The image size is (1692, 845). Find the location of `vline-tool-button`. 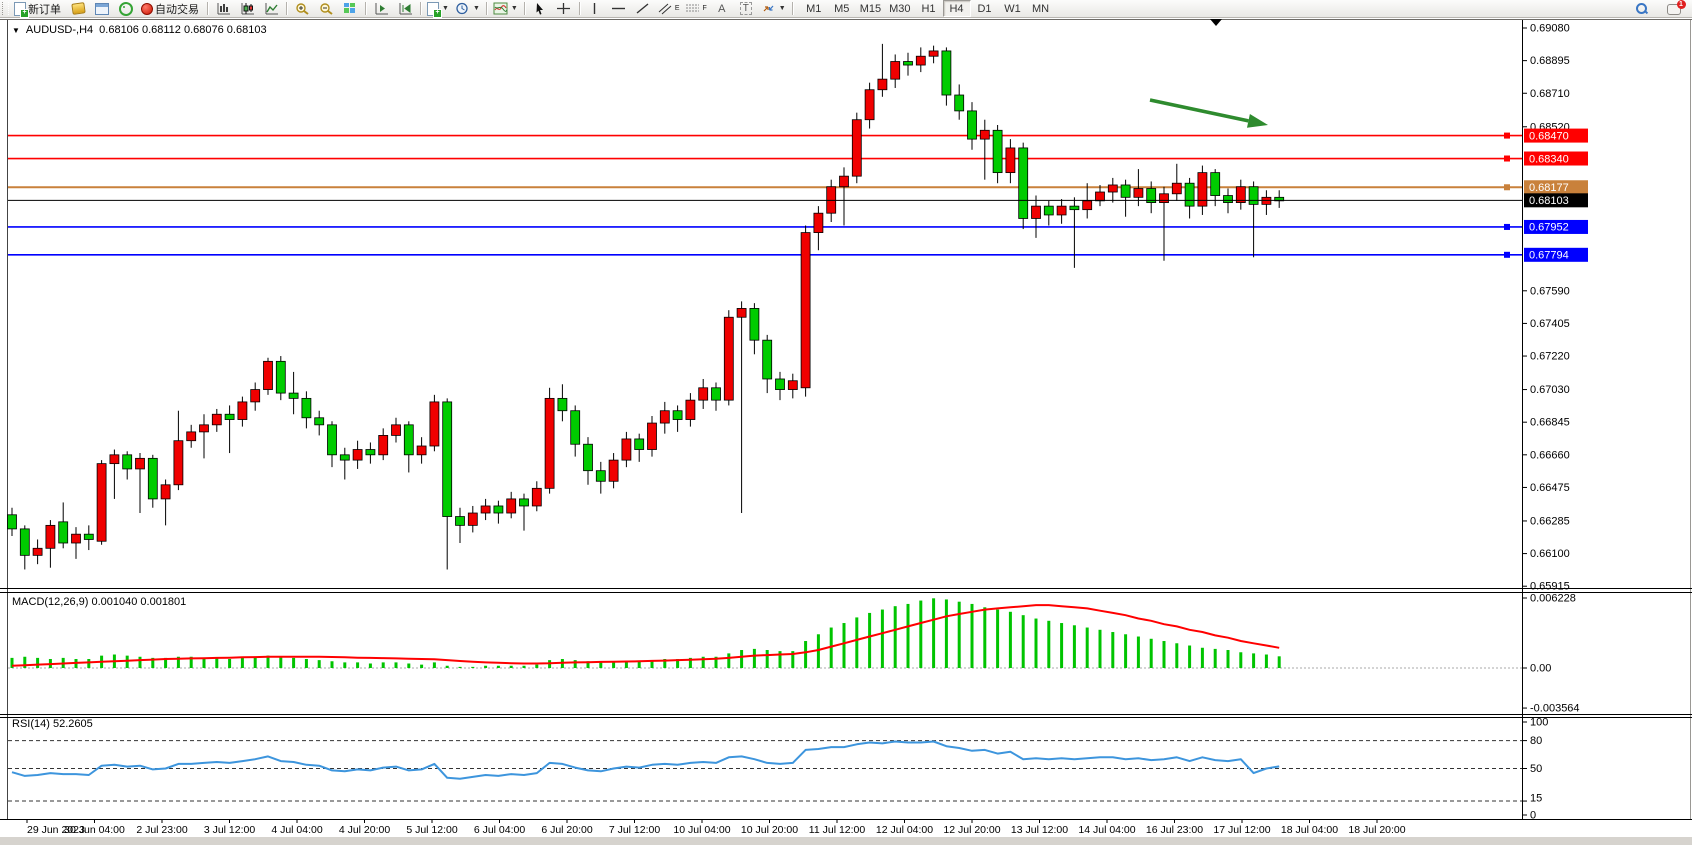

vline-tool-button is located at coordinates (595, 8).